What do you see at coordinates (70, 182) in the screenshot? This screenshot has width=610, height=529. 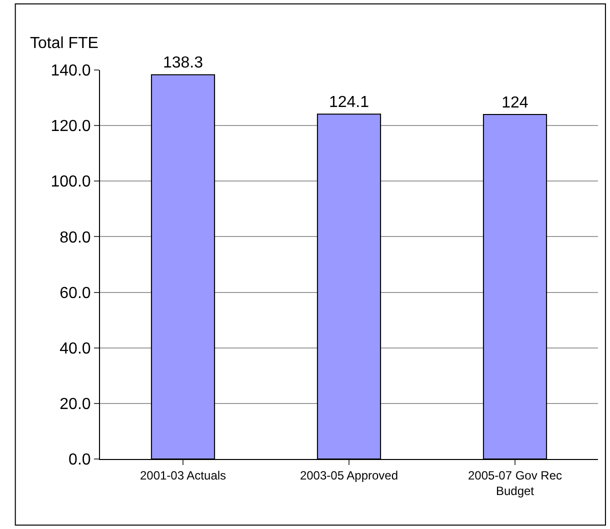 I see `y-tick-label: 100.0` at bounding box center [70, 182].